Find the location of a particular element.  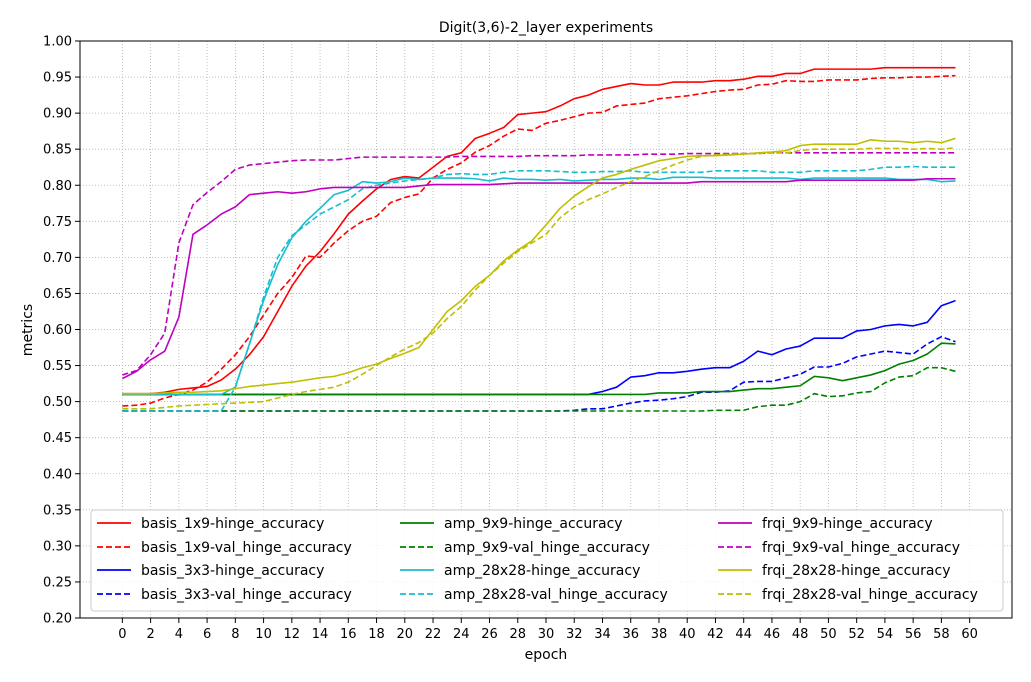

x-tick-label: 20 is located at coordinates (405, 634).